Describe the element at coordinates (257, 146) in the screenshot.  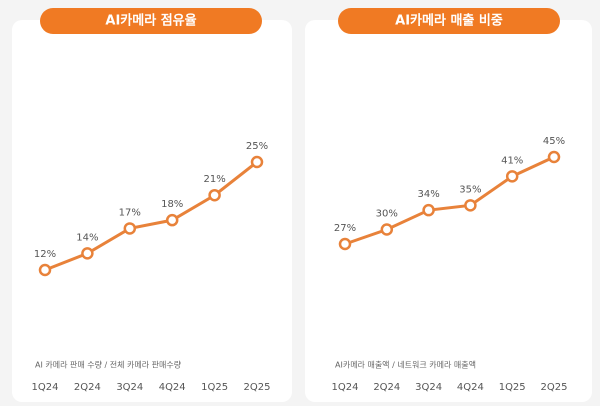
I see `value-label: 25%` at that location.